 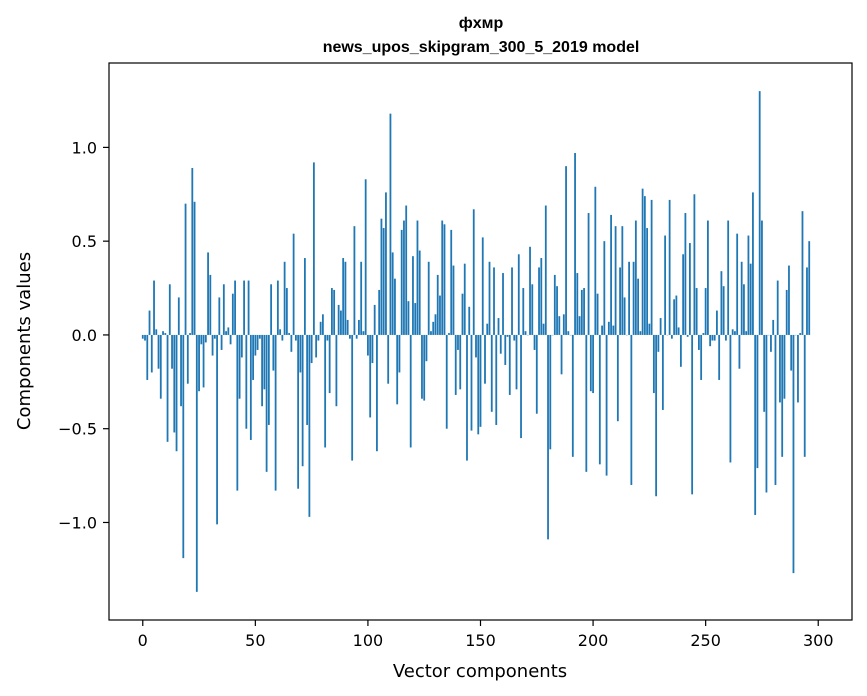 I want to click on x-axis-ticks: 0 50 100 150 200 250 300, so click(x=486, y=635).